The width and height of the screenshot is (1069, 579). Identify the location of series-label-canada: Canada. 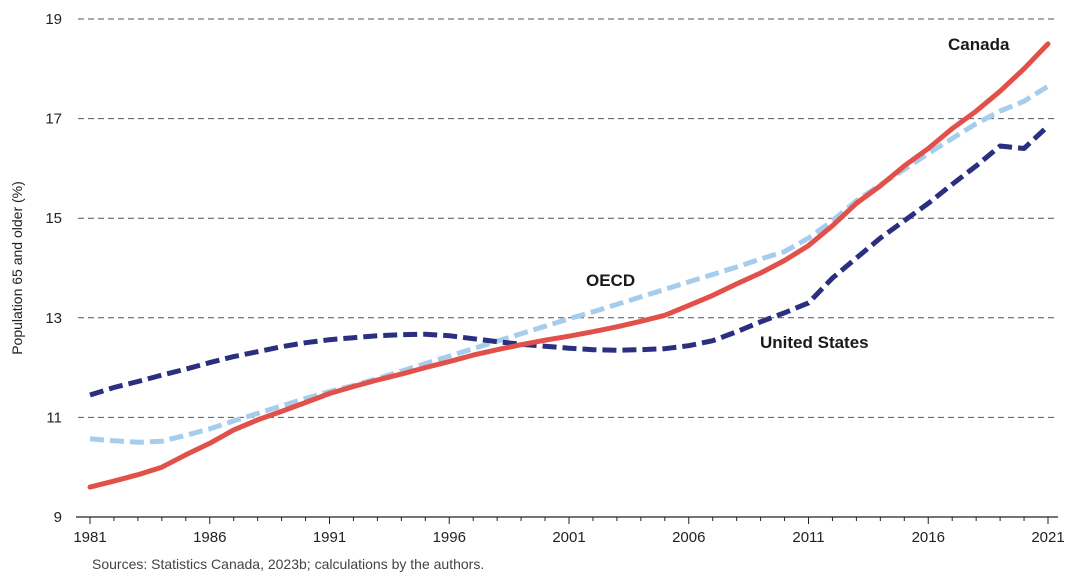
(979, 44).